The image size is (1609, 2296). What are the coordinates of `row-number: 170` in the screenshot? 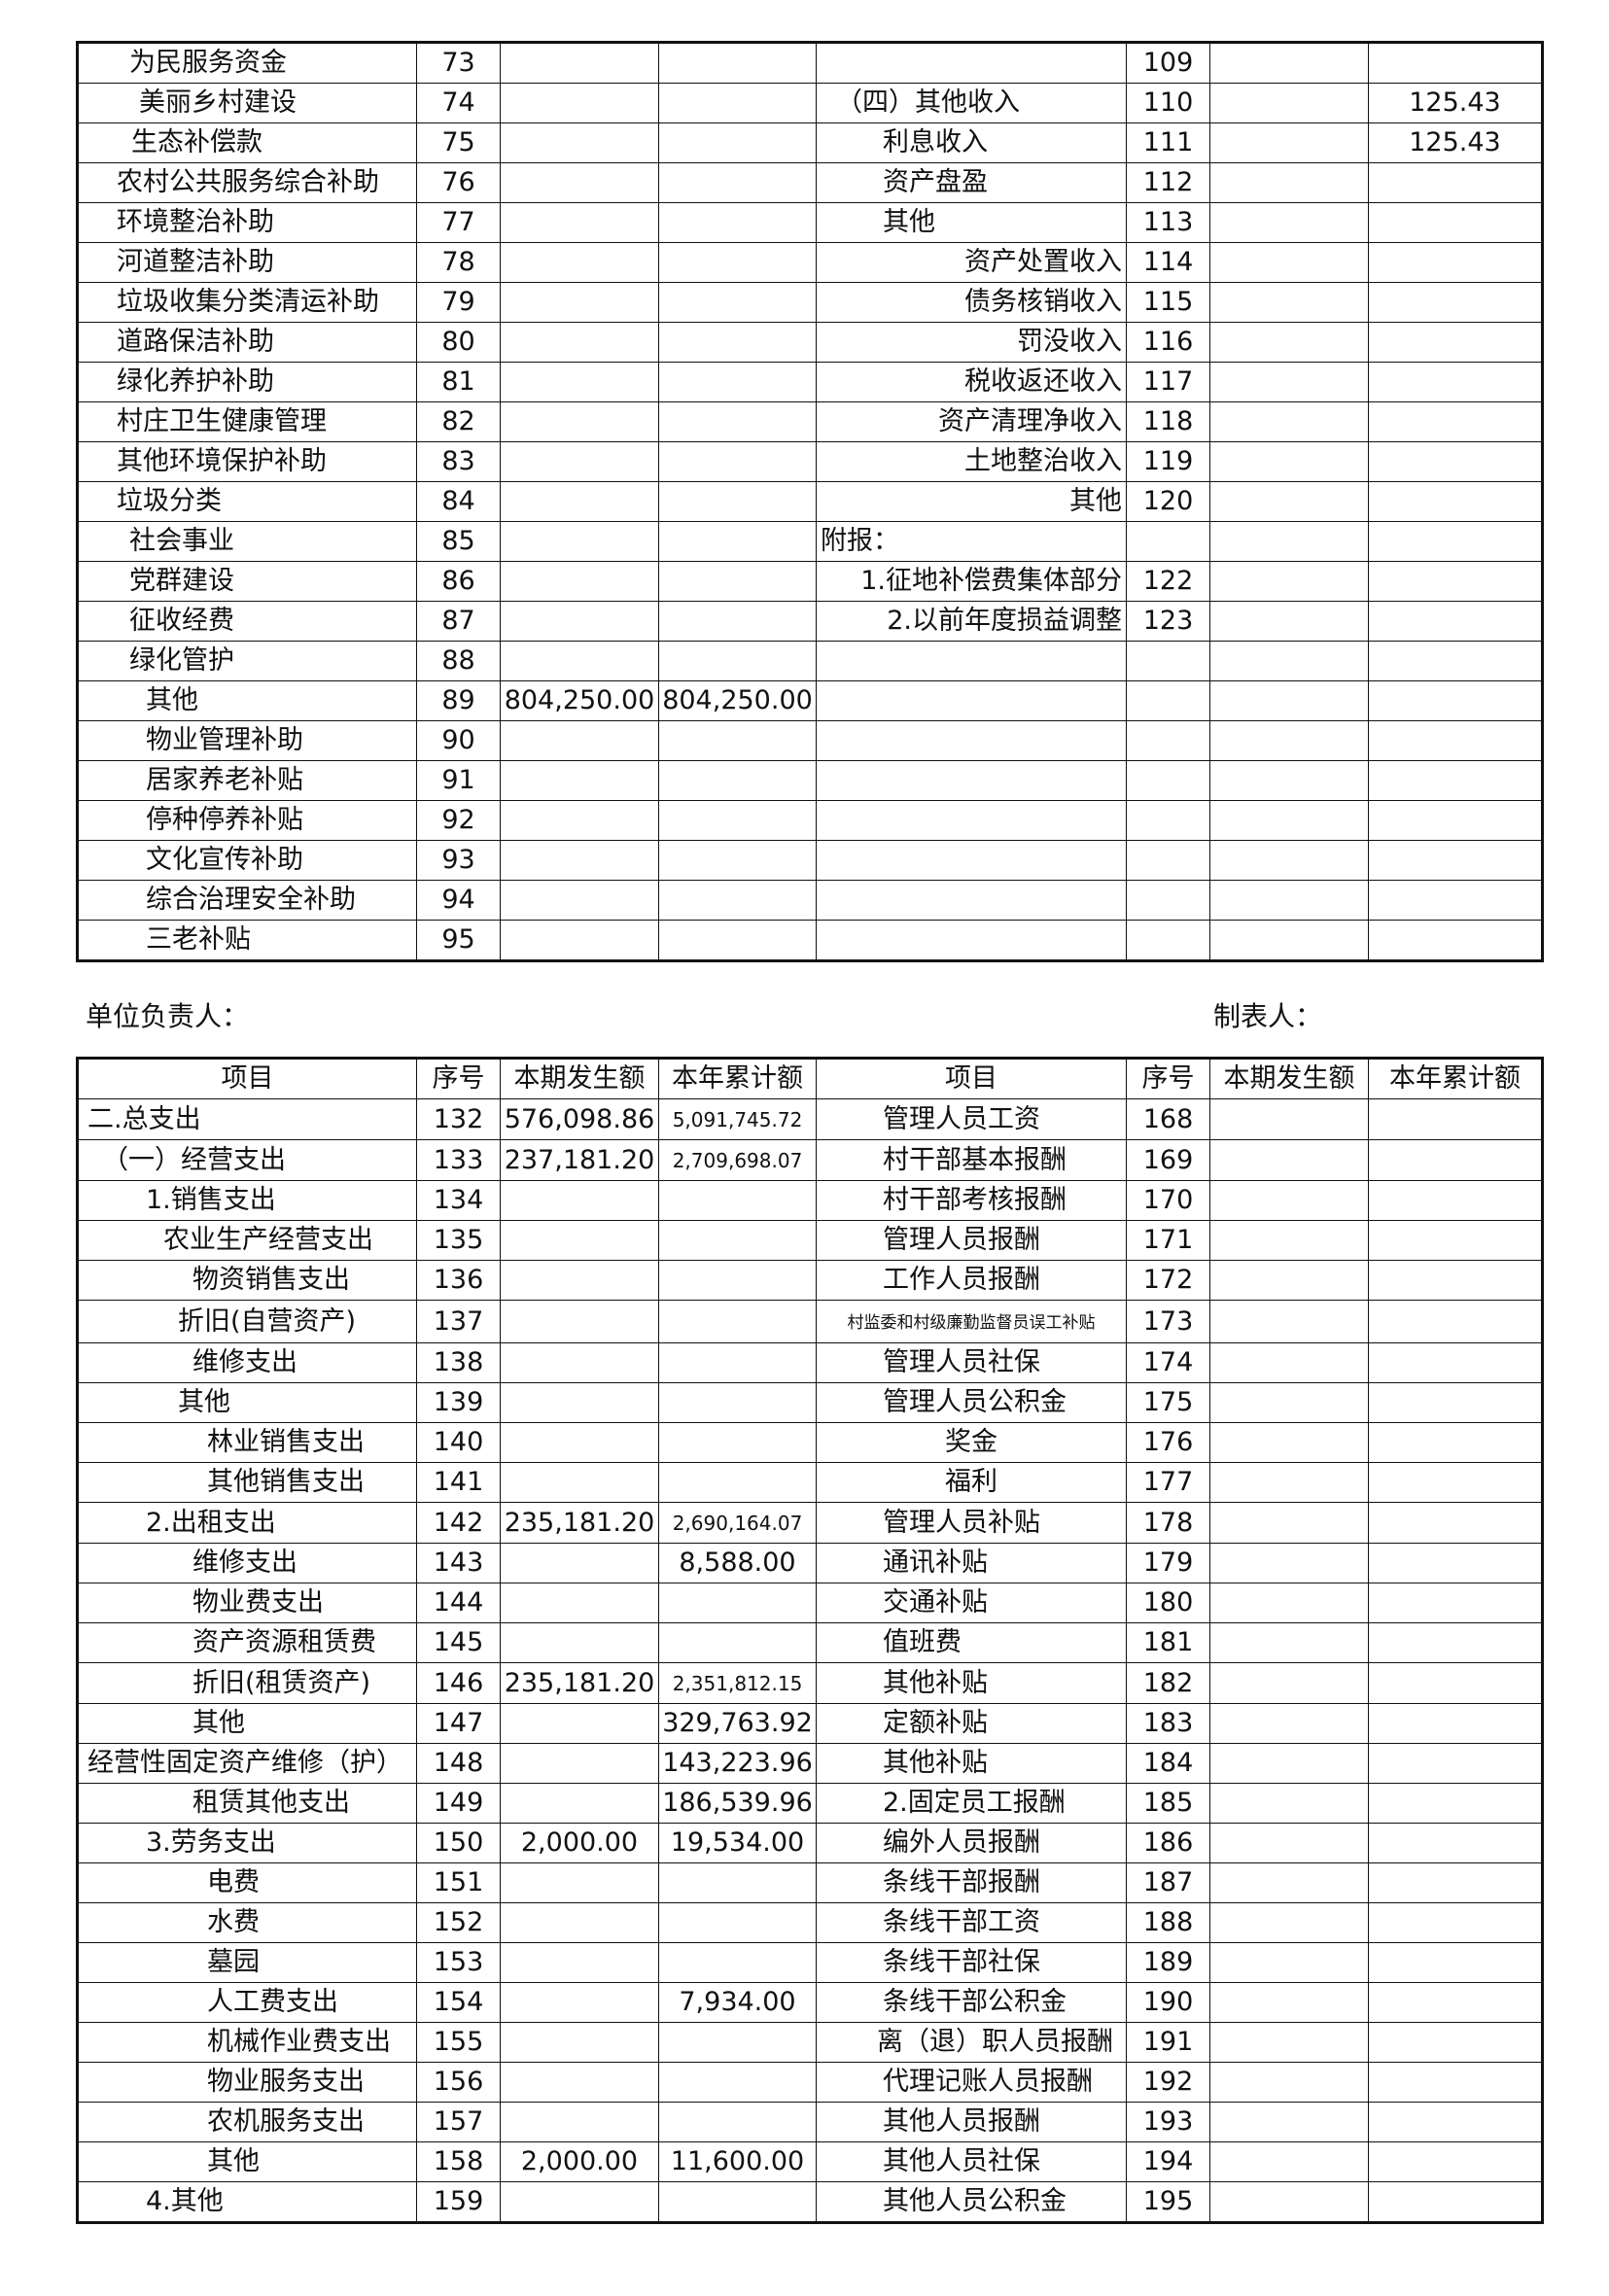 It's located at (1168, 1200).